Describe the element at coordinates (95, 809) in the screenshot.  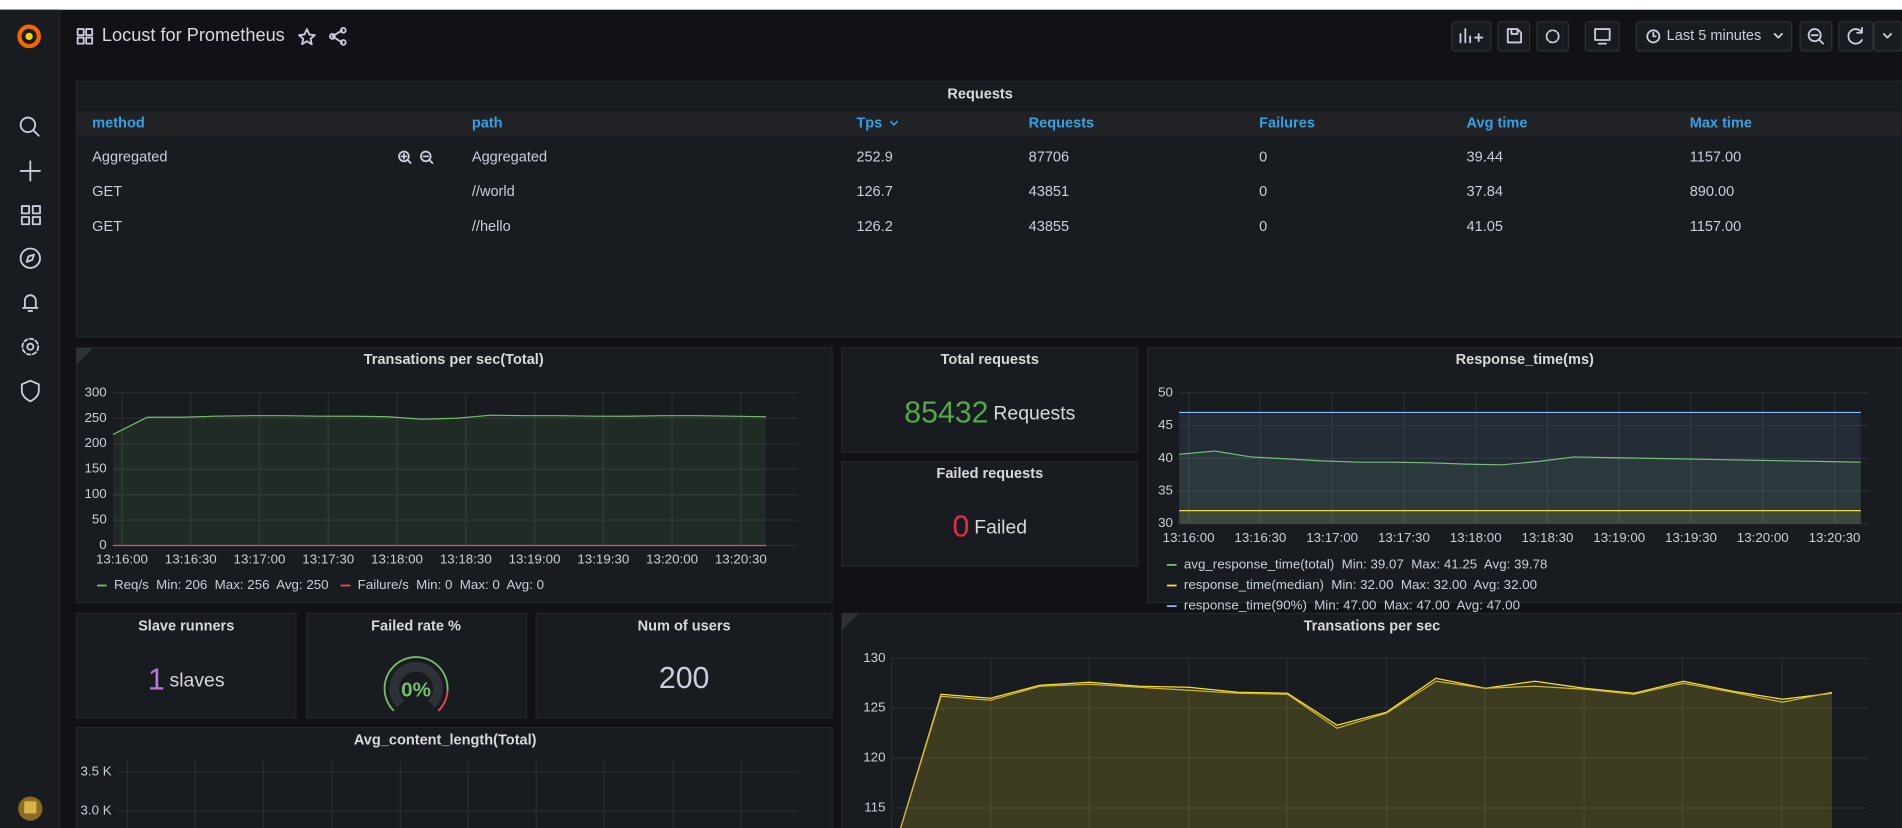
I see `y-tick-label: 3.0 K` at that location.